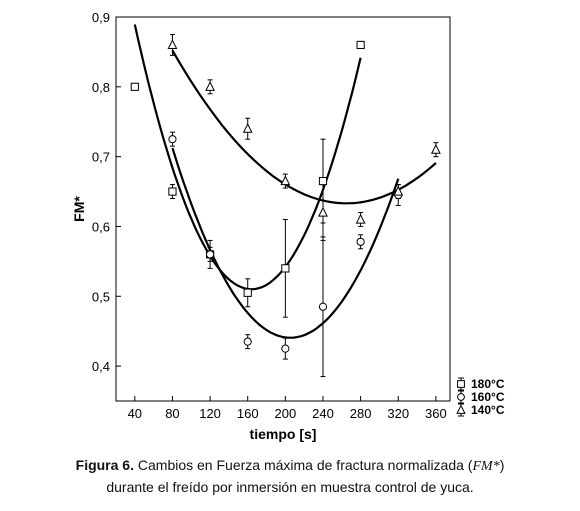 The width and height of the screenshot is (580, 511). What do you see at coordinates (286, 413) in the screenshot?
I see `x-tick-label: 200` at bounding box center [286, 413].